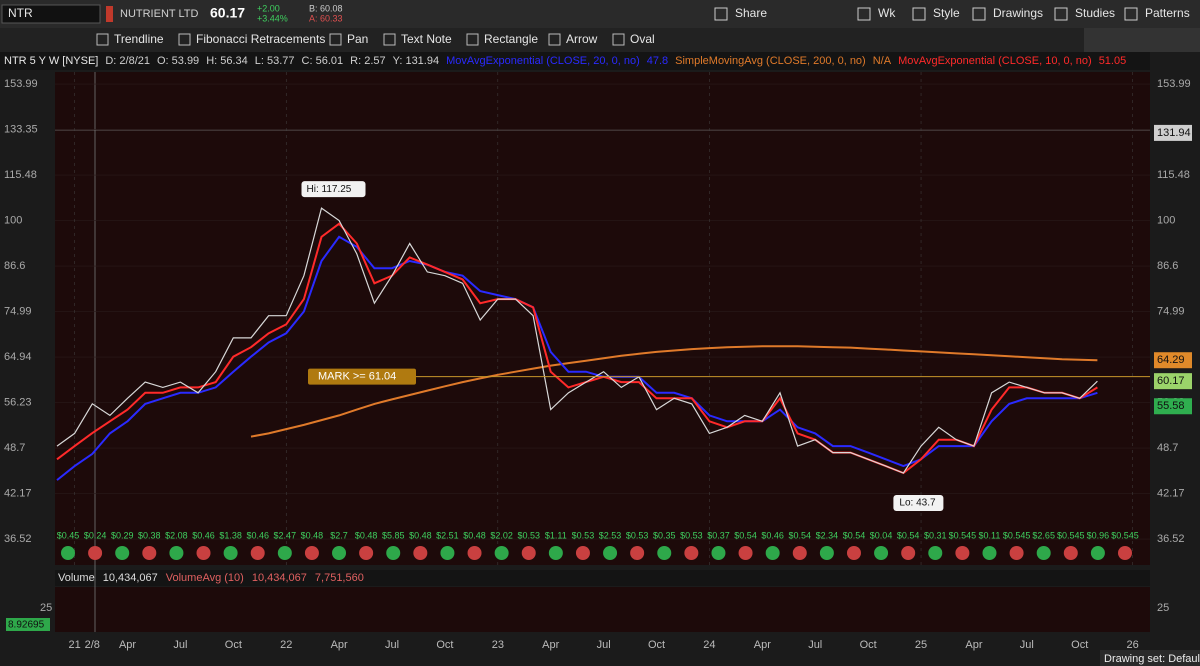 The width and height of the screenshot is (1200, 666). Describe the element at coordinates (333, 189) in the screenshot. I see `hi-bubble` at that location.